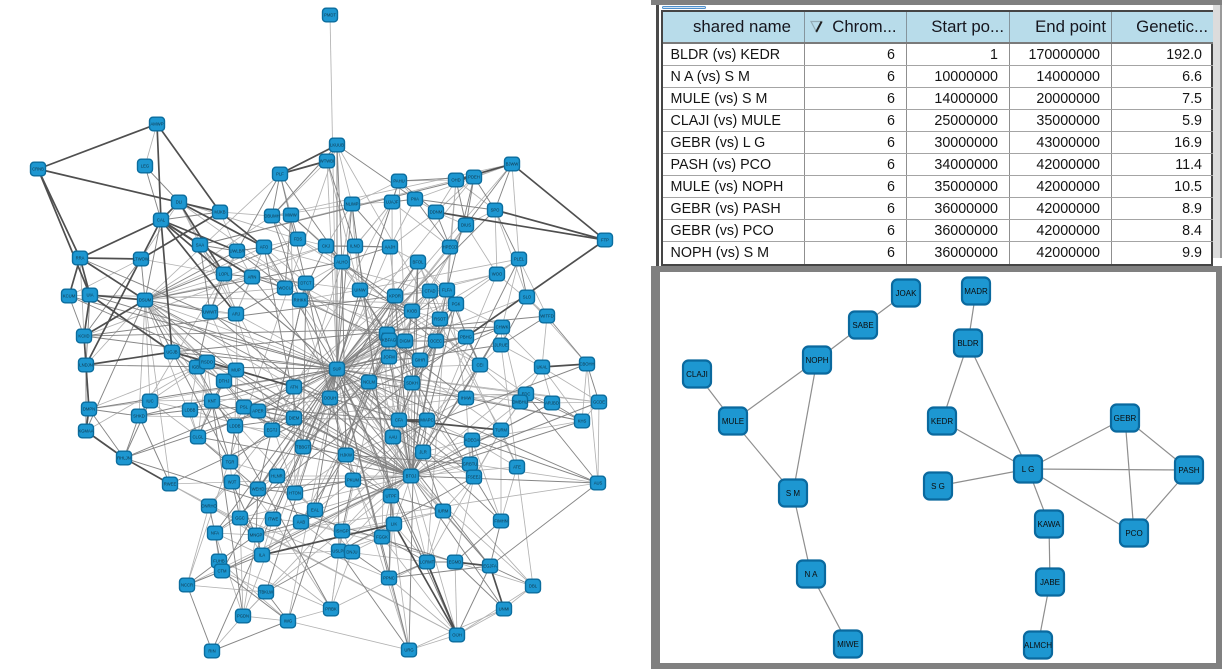 Image resolution: width=1222 pixels, height=669 pixels. I want to click on svg-text: UTPF, so click(391, 496).